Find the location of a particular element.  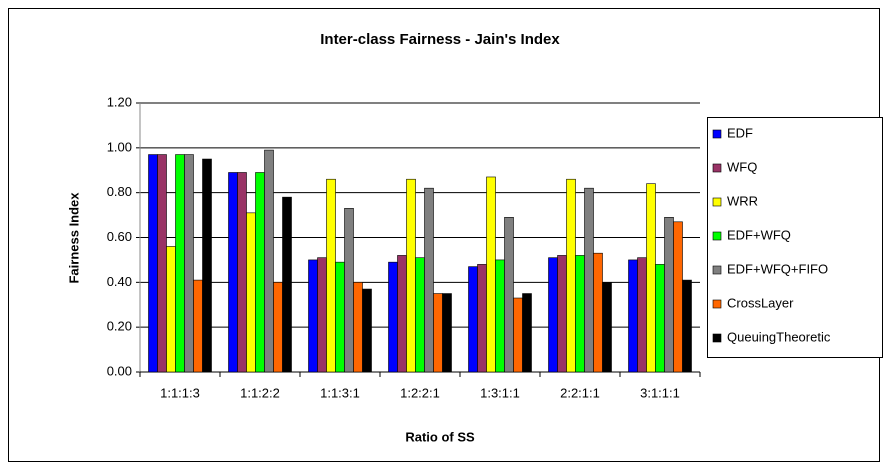

legend-label: CrossLayer is located at coordinates (760, 302).